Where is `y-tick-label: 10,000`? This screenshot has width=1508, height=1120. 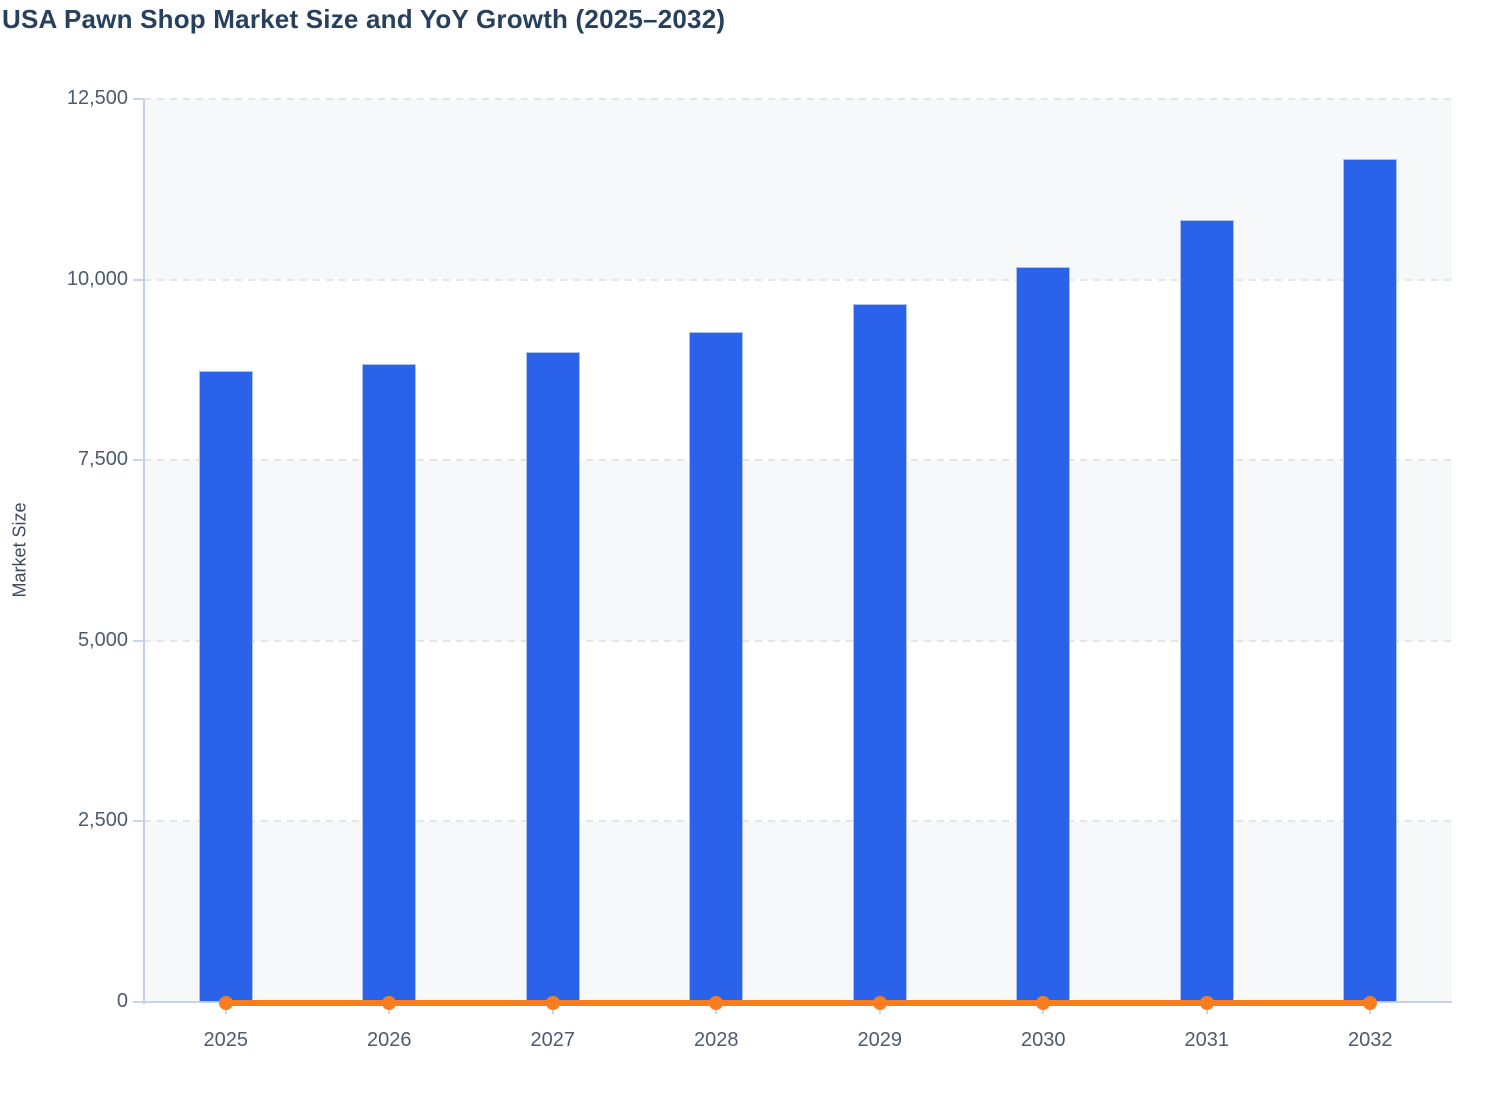
y-tick-label: 10,000 is located at coordinates (97, 278).